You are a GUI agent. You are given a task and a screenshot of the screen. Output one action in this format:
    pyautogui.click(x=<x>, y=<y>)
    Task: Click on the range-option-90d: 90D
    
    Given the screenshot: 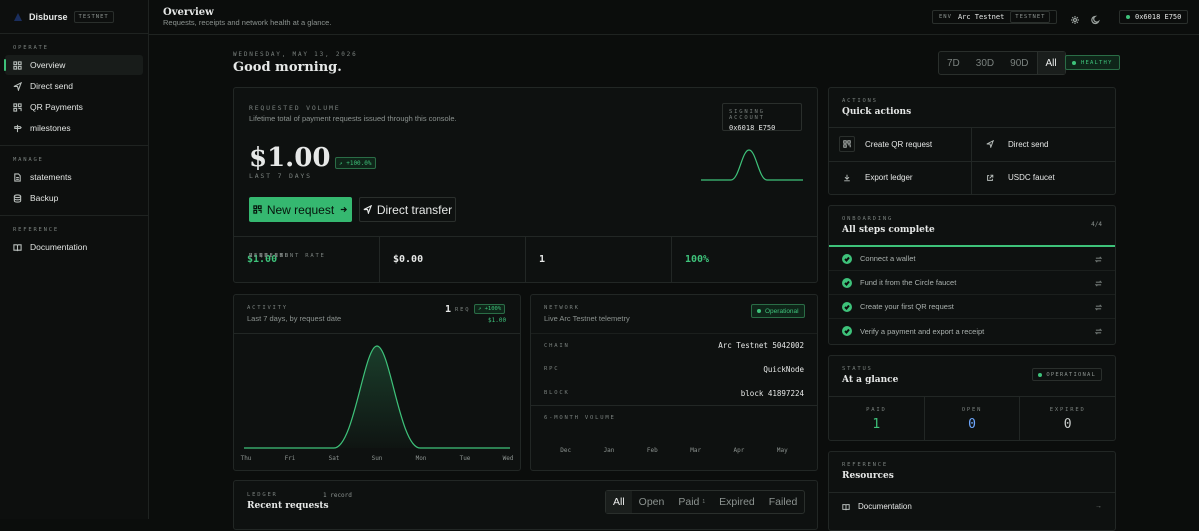 What is the action you would take?
    pyautogui.click(x=1019, y=63)
    